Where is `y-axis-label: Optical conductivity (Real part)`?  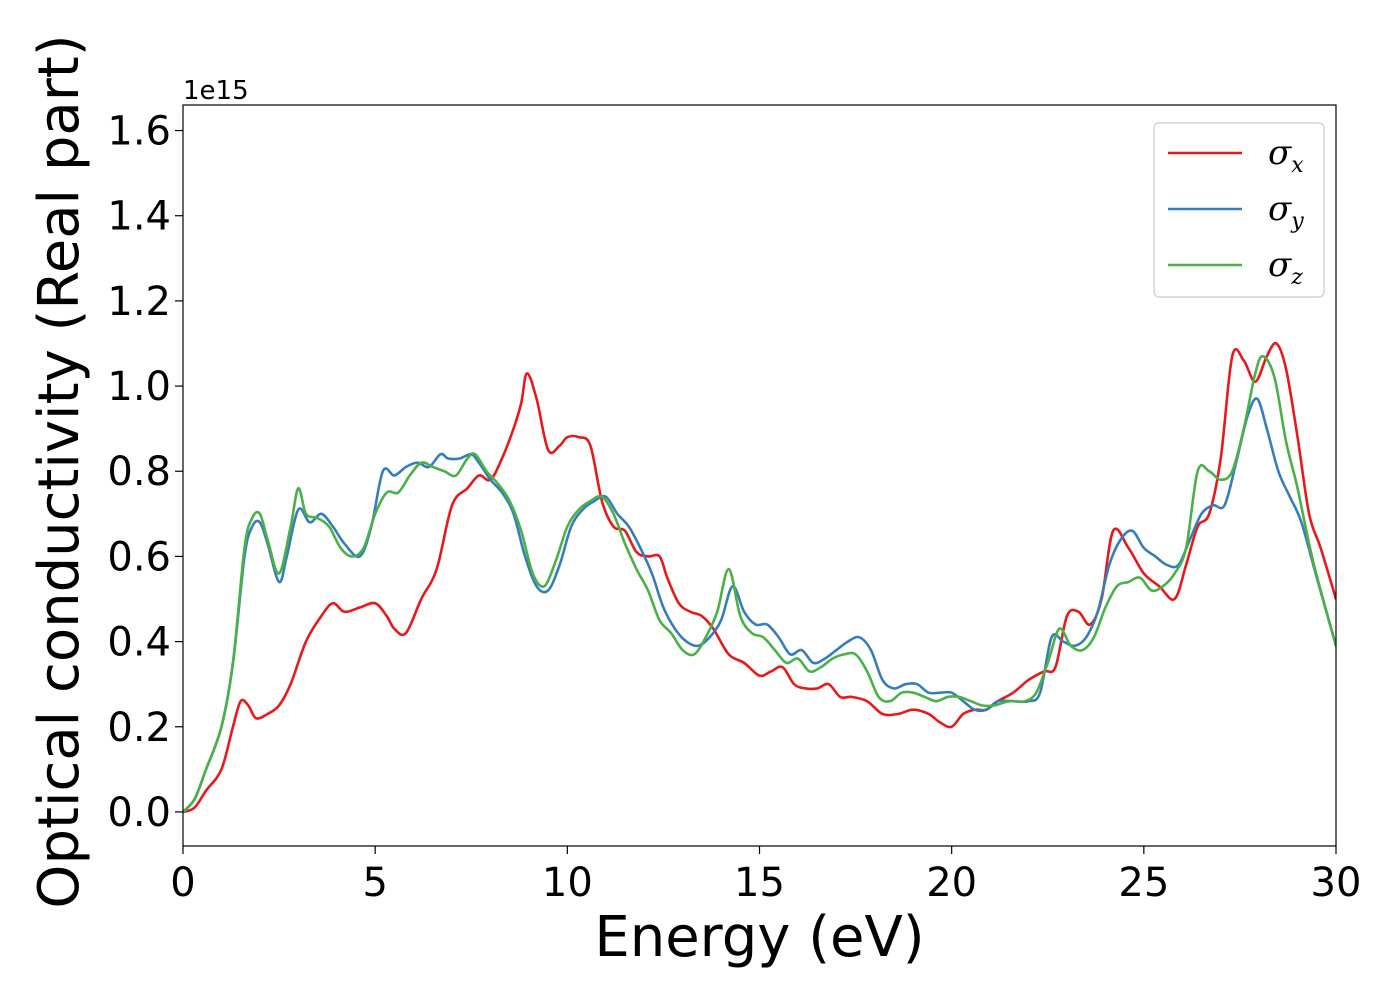 y-axis-label: Optical conductivity (Real part) is located at coordinates (59, 471).